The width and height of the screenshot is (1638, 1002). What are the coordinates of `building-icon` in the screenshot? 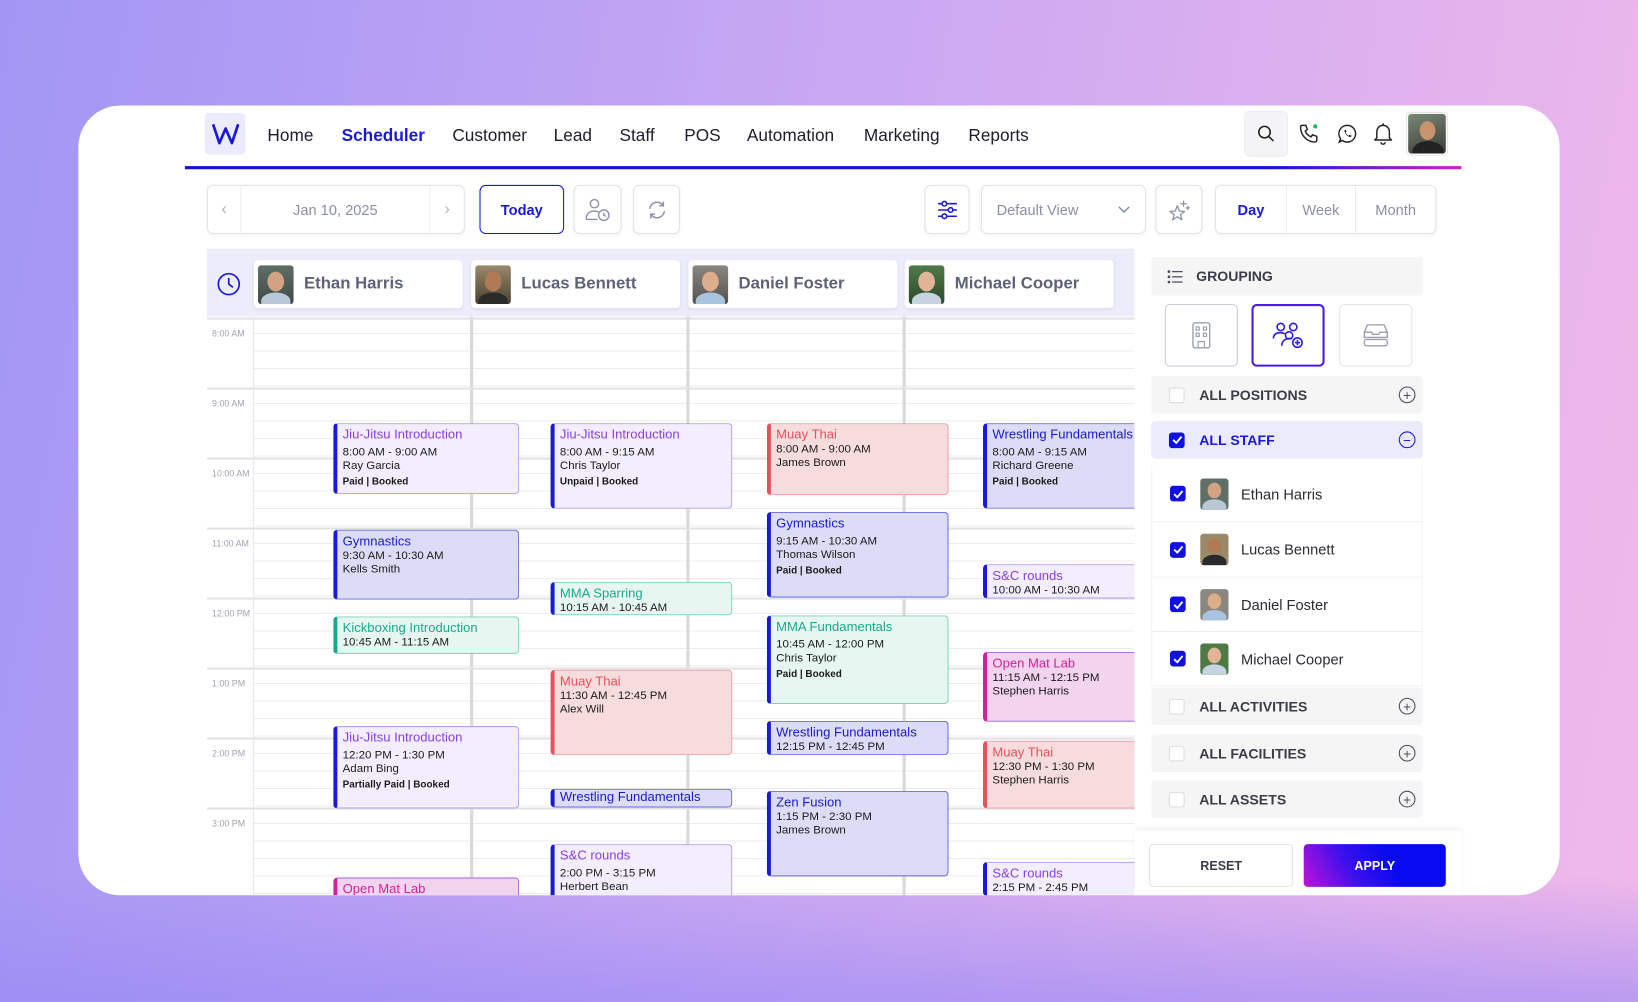 It's located at (1201, 335).